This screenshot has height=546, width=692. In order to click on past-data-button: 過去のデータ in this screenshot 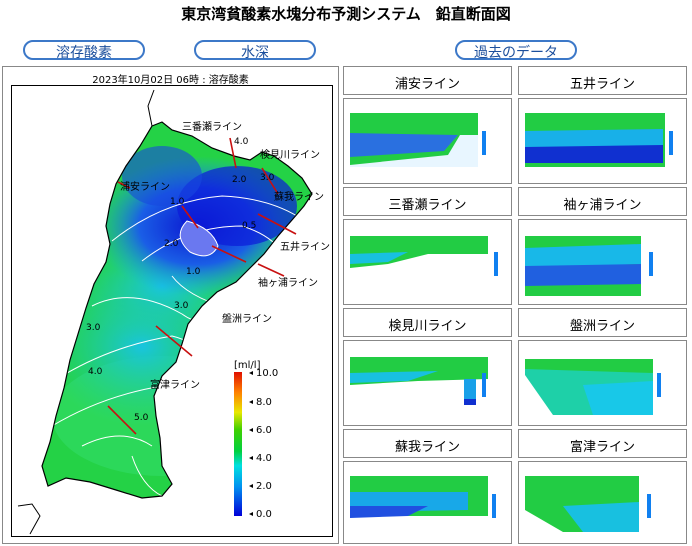, I will do `click(516, 50)`.